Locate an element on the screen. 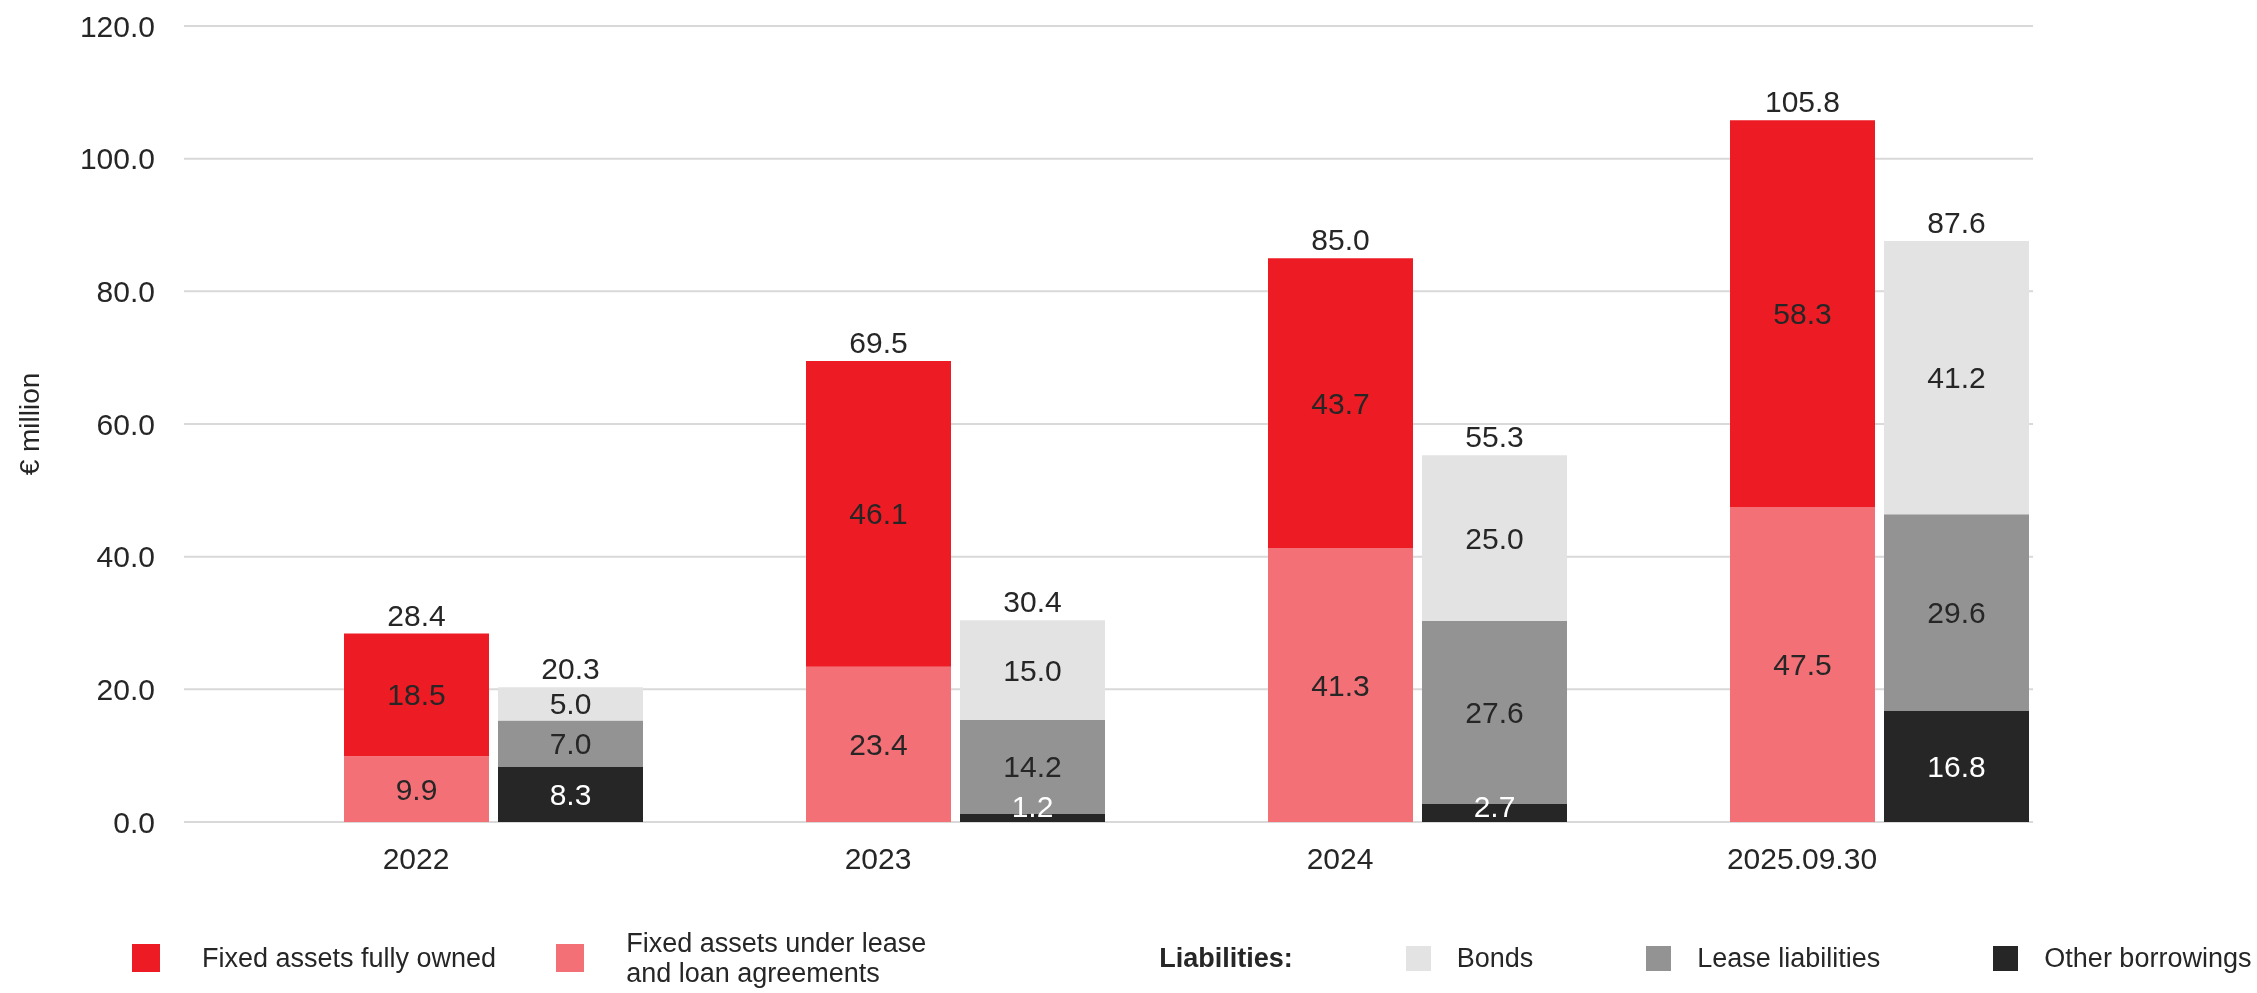  y-tick-label: 20.0 is located at coordinates (125, 689).